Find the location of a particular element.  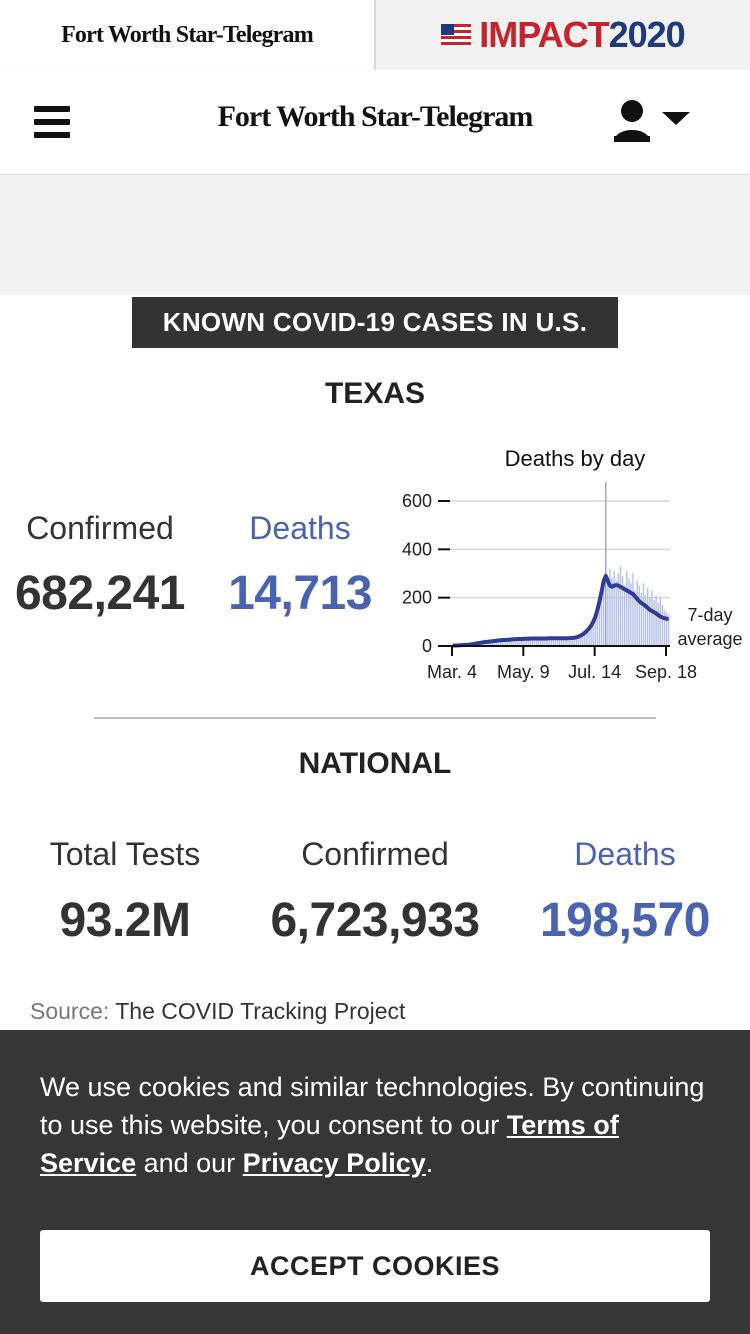

source-value: The COVID Tracking Project is located at coordinates (260, 1011).